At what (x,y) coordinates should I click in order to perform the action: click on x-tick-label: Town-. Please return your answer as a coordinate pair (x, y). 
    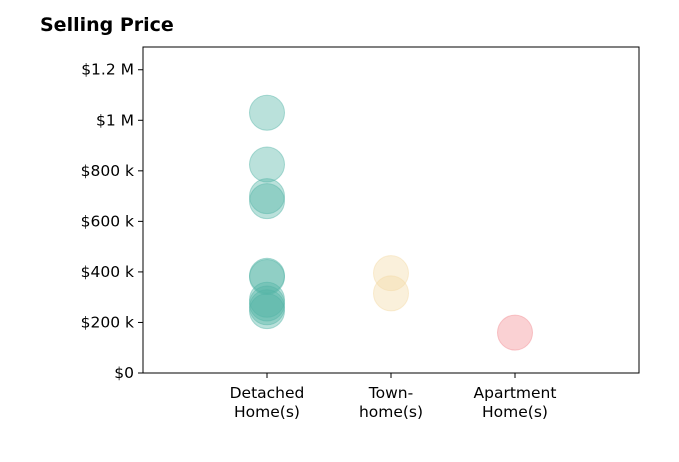
    Looking at the image, I should click on (390, 393).